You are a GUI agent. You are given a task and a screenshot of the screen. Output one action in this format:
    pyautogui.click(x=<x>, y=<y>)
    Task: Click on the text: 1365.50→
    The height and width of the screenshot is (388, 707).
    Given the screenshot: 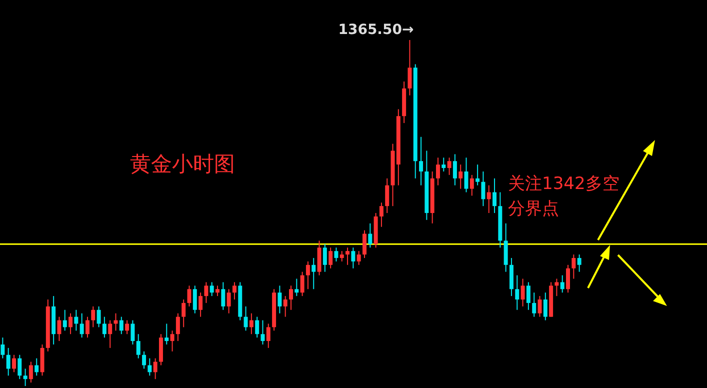 What is the action you would take?
    pyautogui.click(x=376, y=30)
    